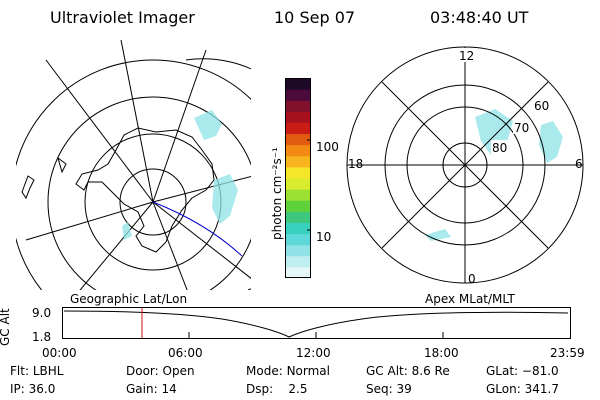  Describe the element at coordinates (122, 17) in the screenshot. I see `instrument-title: Ultraviolet Imager` at that location.